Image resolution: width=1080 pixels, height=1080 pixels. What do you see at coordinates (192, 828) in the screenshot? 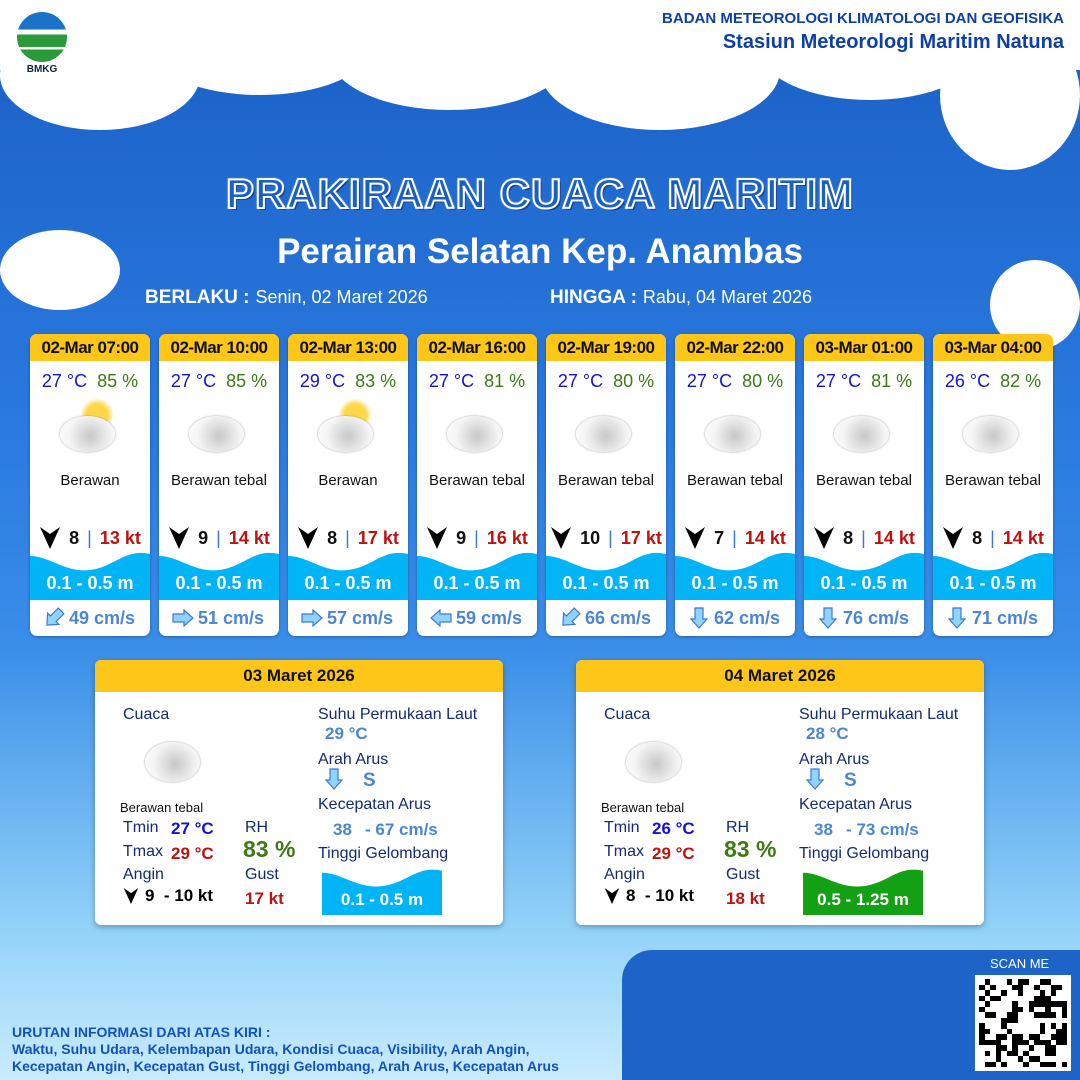
I see `tmin-value: 27 °C` at bounding box center [192, 828].